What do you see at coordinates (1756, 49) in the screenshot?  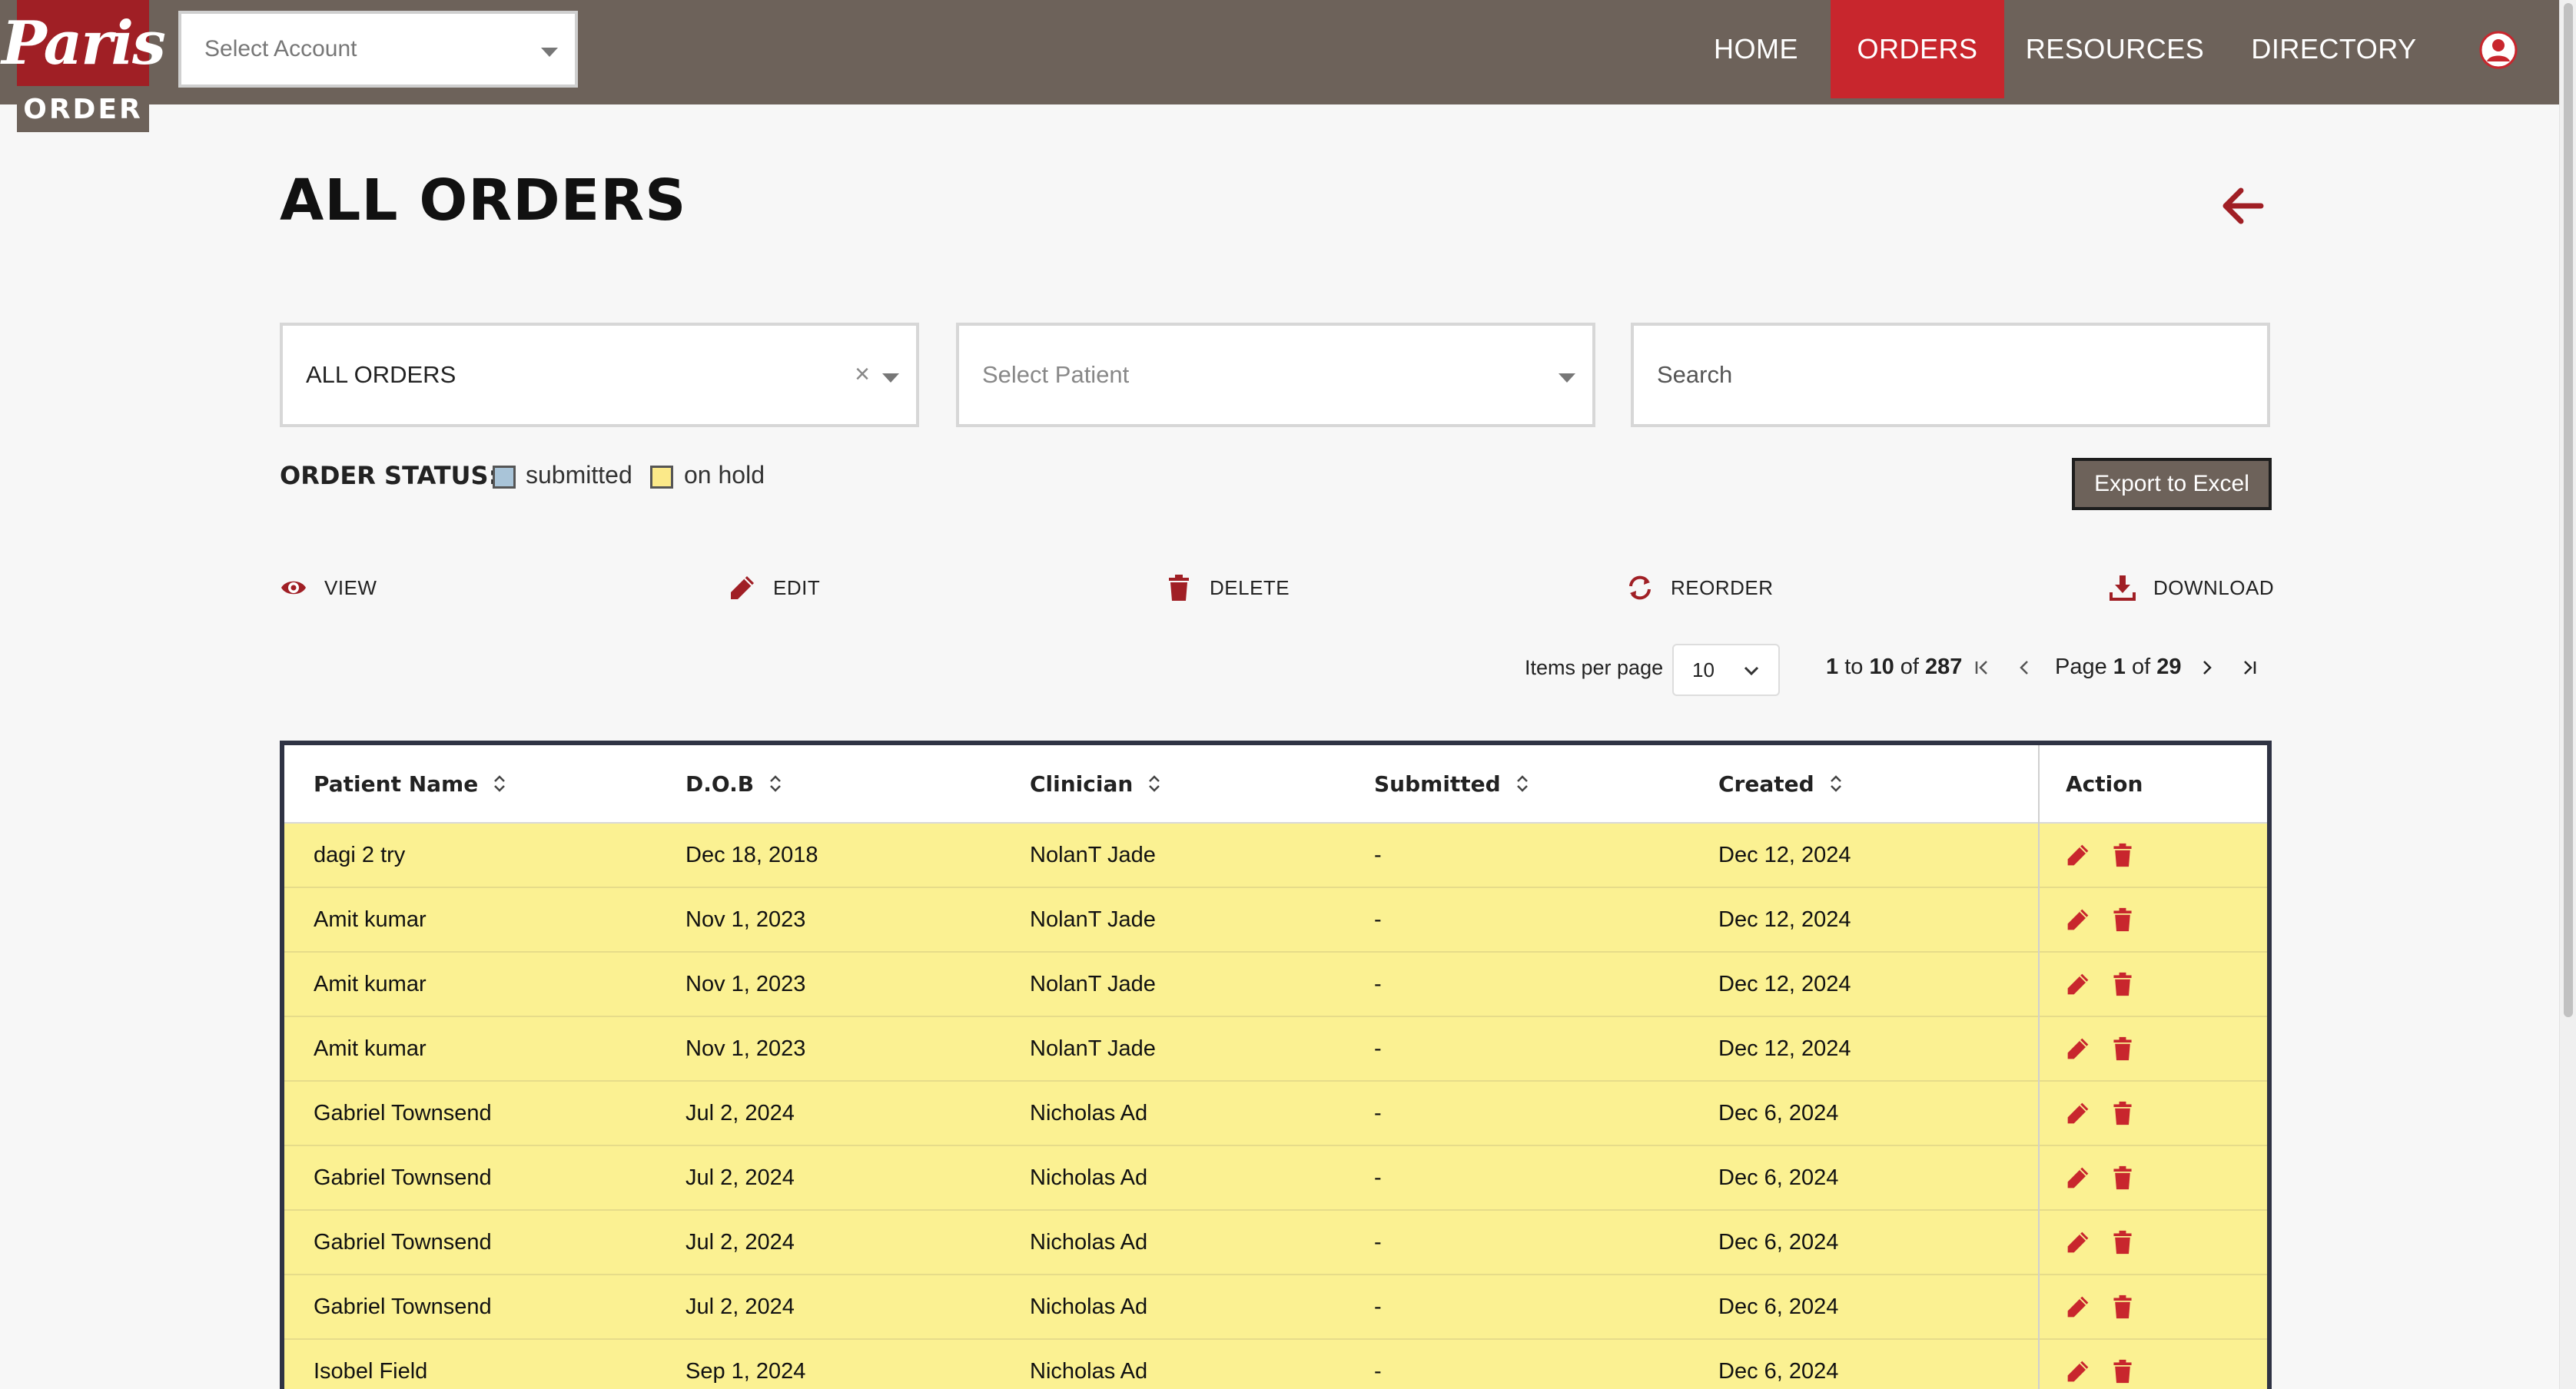 I see `nav-home: HOME` at bounding box center [1756, 49].